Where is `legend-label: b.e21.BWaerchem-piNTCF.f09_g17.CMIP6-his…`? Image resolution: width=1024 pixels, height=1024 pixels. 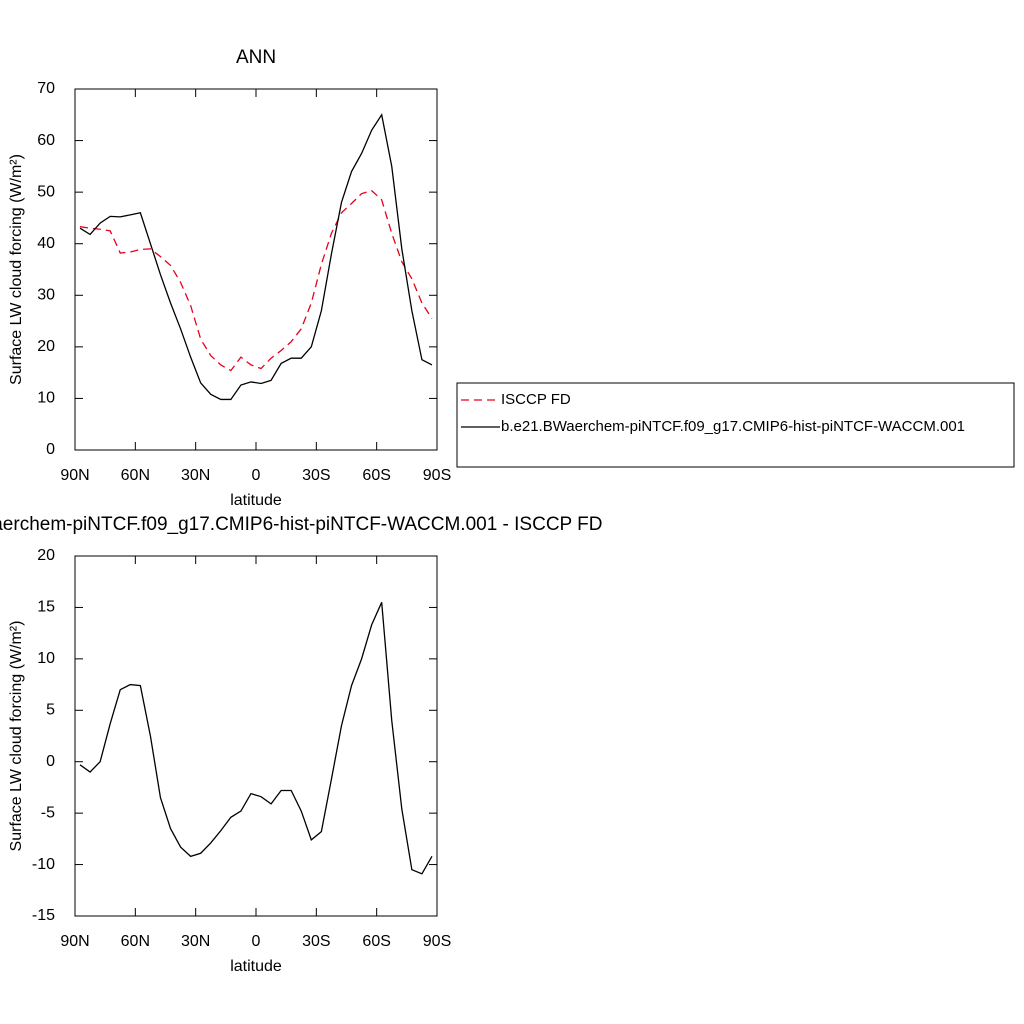 legend-label: b.e21.BWaerchem-piNTCF.f09_g17.CMIP6-his… is located at coordinates (733, 426).